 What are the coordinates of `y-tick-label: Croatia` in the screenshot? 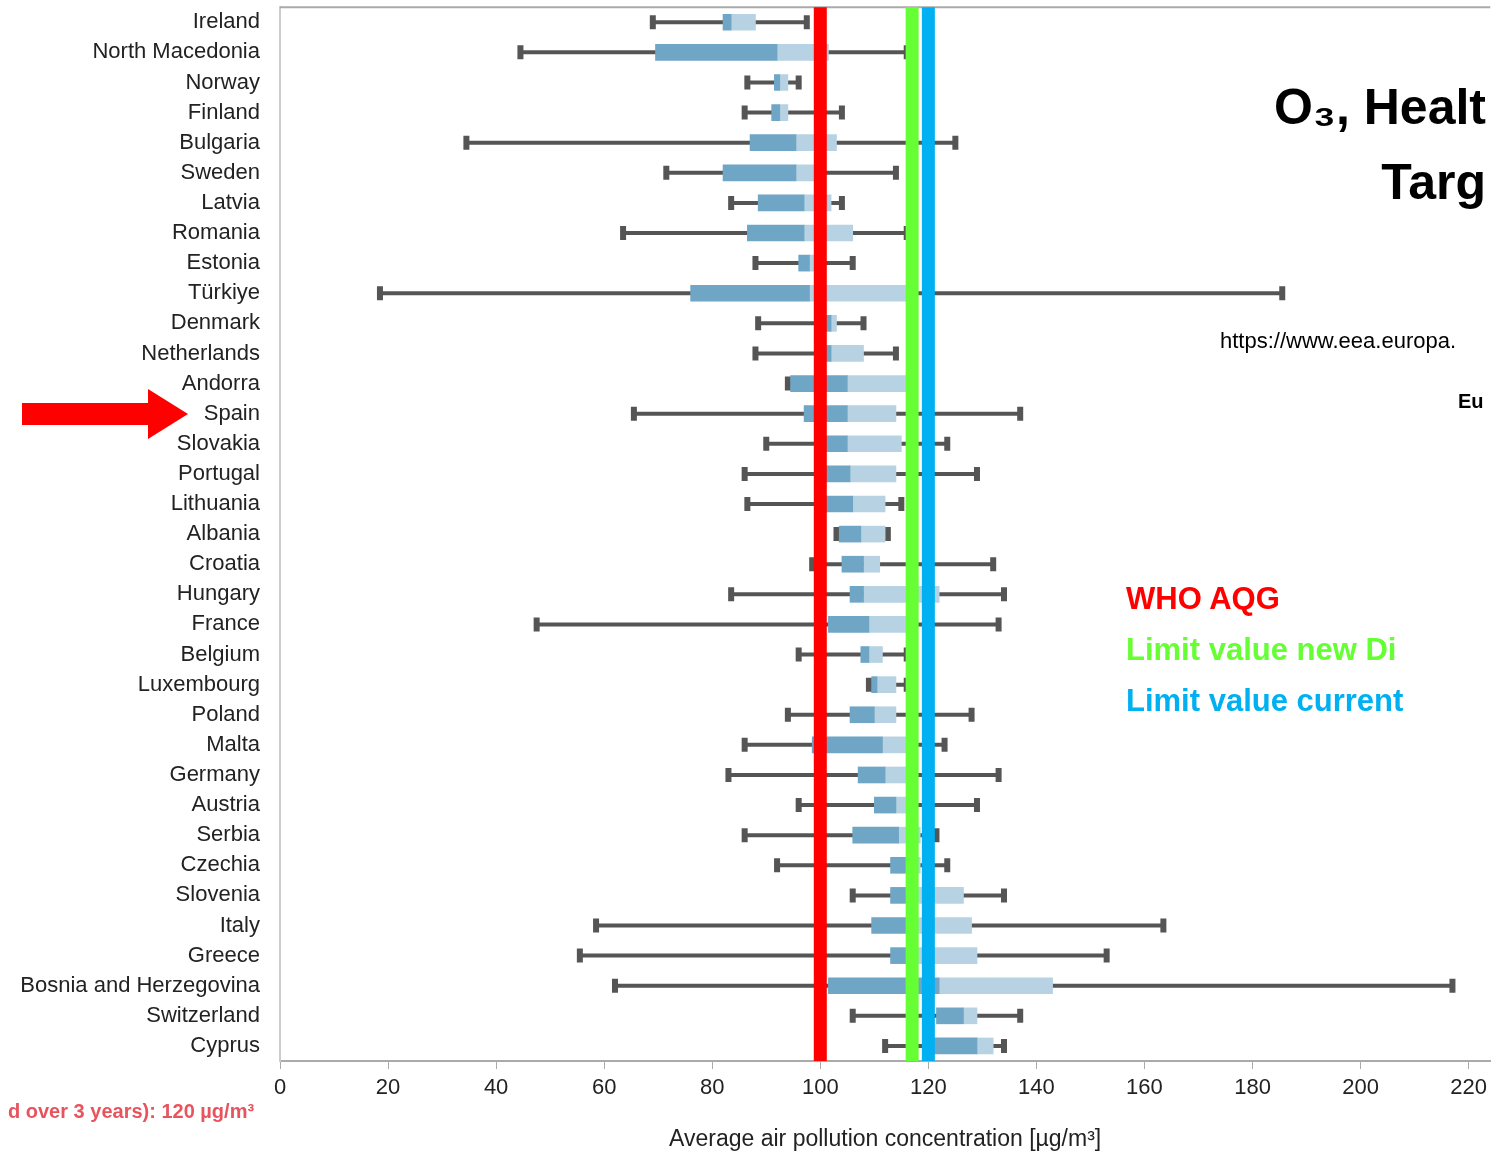 It's located at (225, 563).